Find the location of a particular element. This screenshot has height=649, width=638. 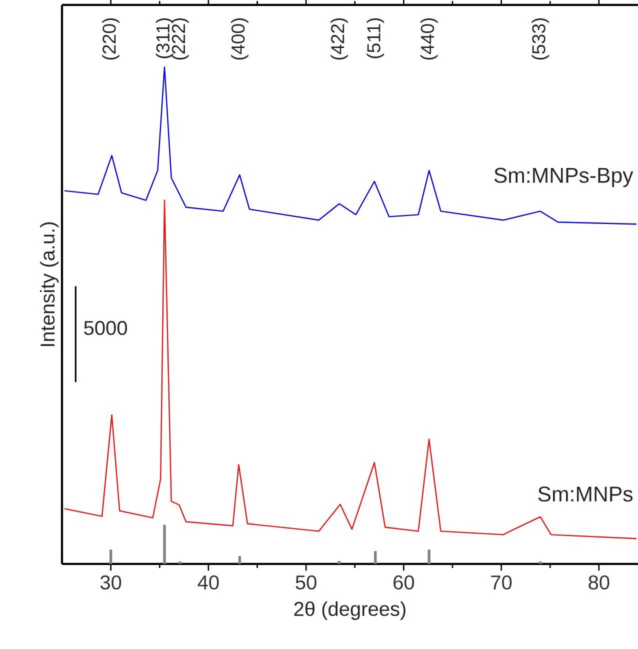

x-tick-label: 70 is located at coordinates (501, 582).